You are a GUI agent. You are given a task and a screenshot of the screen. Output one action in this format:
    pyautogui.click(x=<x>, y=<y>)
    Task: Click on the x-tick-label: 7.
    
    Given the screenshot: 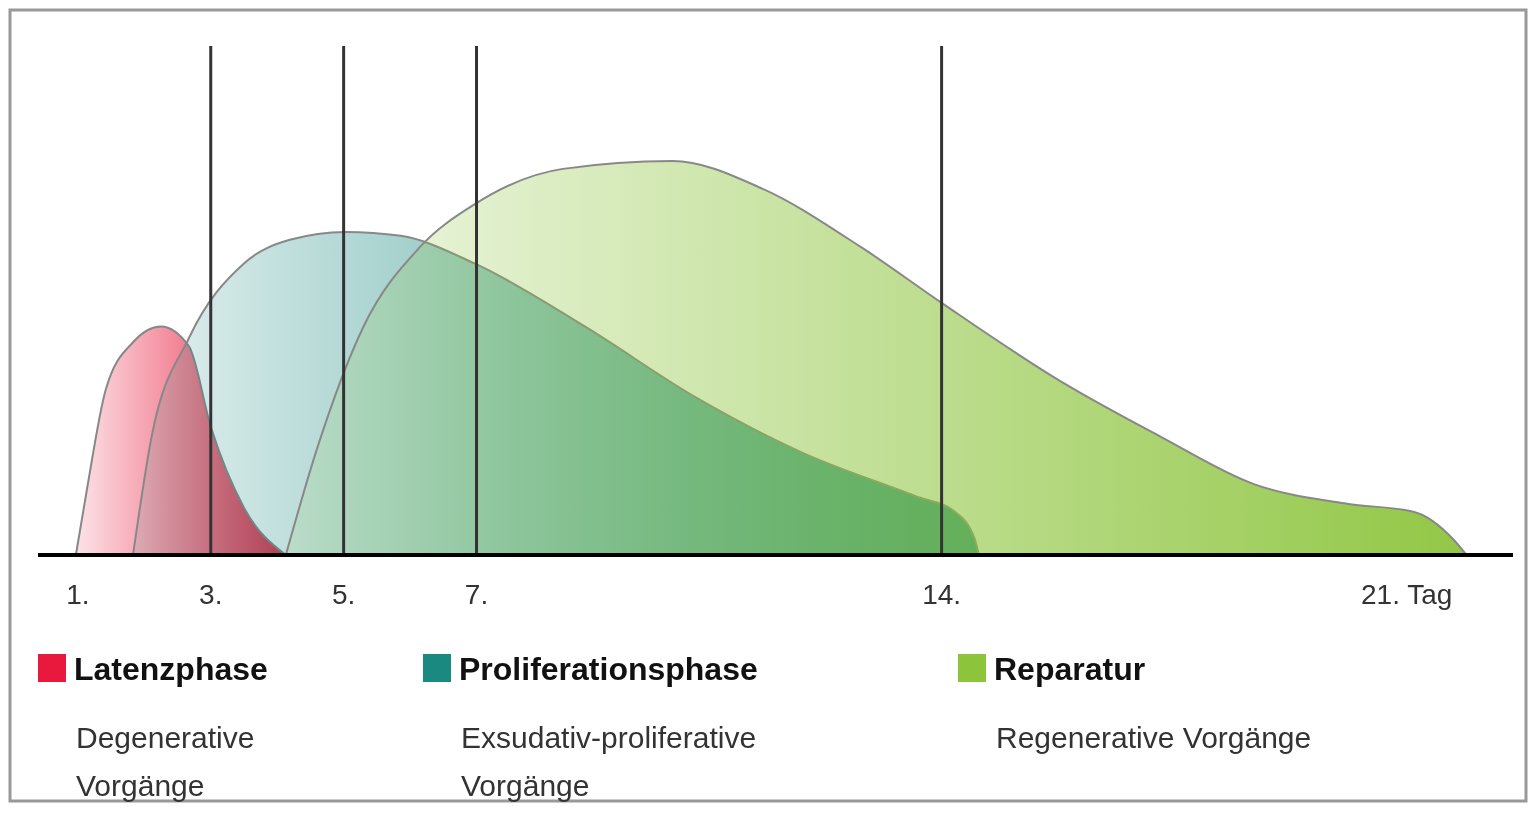 What is the action you would take?
    pyautogui.click(x=476, y=594)
    